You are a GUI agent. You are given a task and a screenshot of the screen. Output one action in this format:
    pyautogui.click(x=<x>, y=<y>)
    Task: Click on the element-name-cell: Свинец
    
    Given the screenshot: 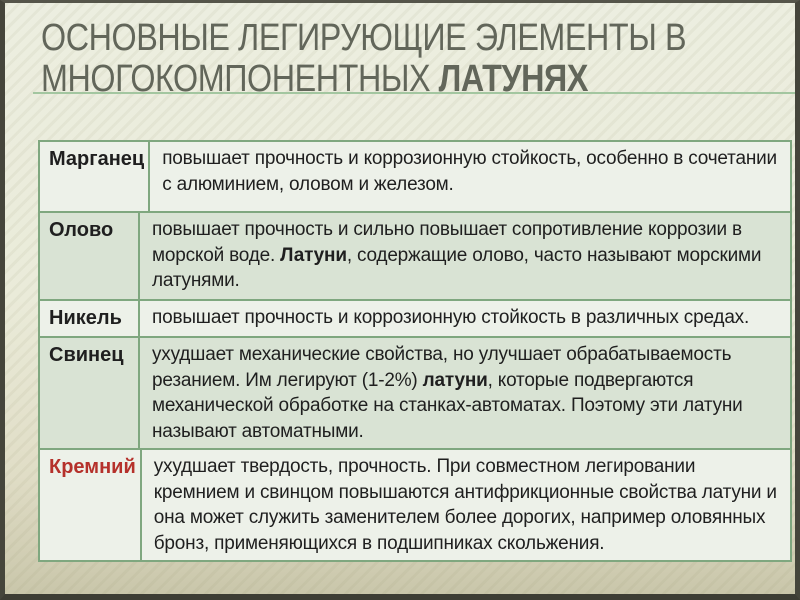 What is the action you would take?
    pyautogui.click(x=90, y=393)
    